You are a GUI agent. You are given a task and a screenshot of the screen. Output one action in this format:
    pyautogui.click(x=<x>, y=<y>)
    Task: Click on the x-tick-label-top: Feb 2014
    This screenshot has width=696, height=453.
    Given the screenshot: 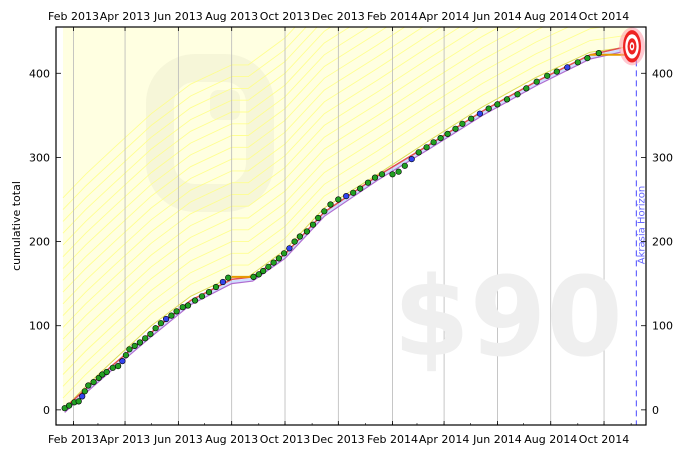 What is the action you would take?
    pyautogui.click(x=392, y=16)
    